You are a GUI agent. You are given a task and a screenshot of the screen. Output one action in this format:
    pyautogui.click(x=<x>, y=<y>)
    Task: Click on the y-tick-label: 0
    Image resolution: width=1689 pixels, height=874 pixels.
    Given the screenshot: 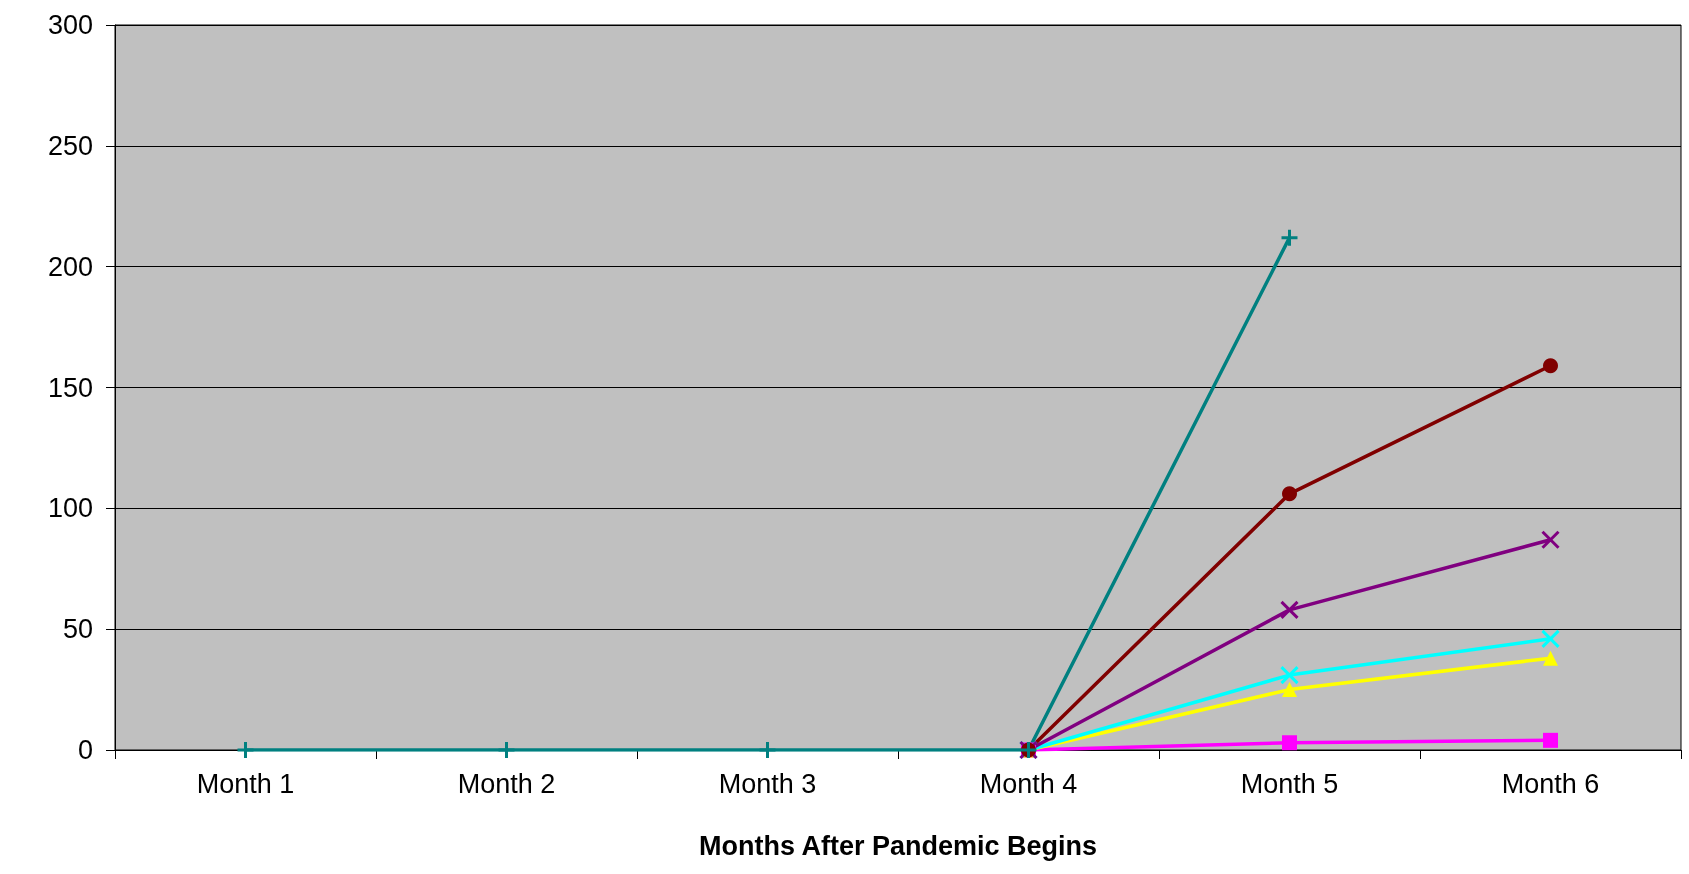 What is the action you would take?
    pyautogui.click(x=85, y=750)
    